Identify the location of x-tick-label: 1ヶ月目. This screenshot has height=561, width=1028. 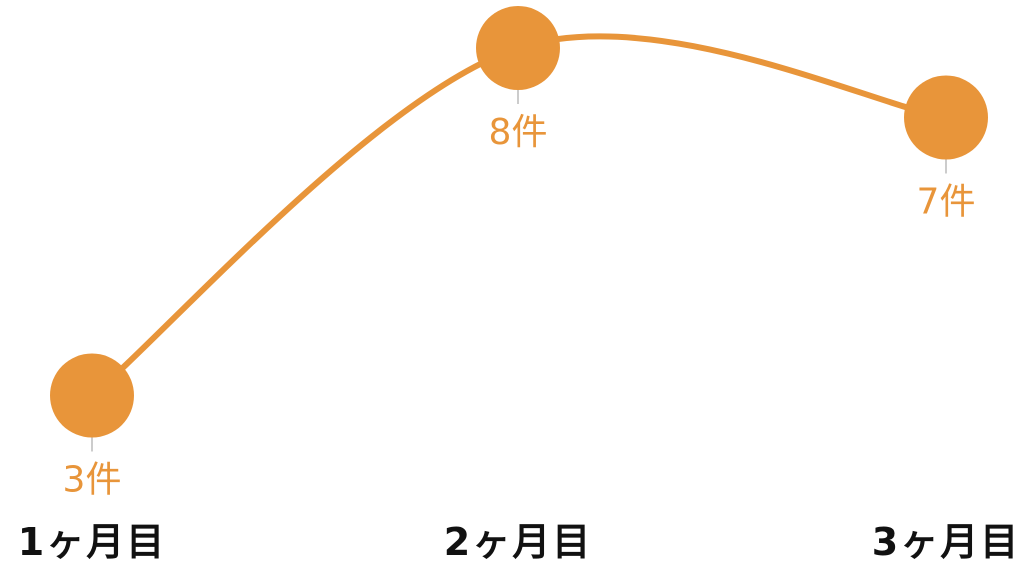
(92, 540).